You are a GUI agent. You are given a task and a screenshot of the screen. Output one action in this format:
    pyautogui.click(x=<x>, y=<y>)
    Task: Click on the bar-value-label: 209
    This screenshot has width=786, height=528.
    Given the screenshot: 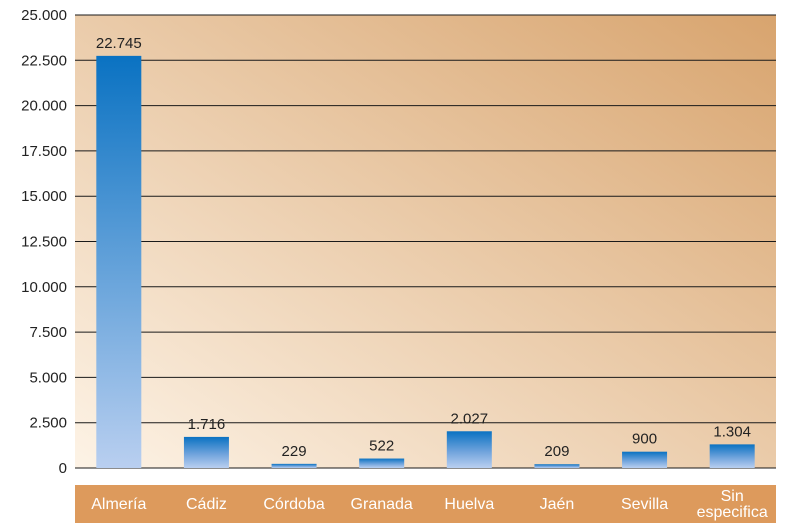 What is the action you would take?
    pyautogui.click(x=556, y=451)
    